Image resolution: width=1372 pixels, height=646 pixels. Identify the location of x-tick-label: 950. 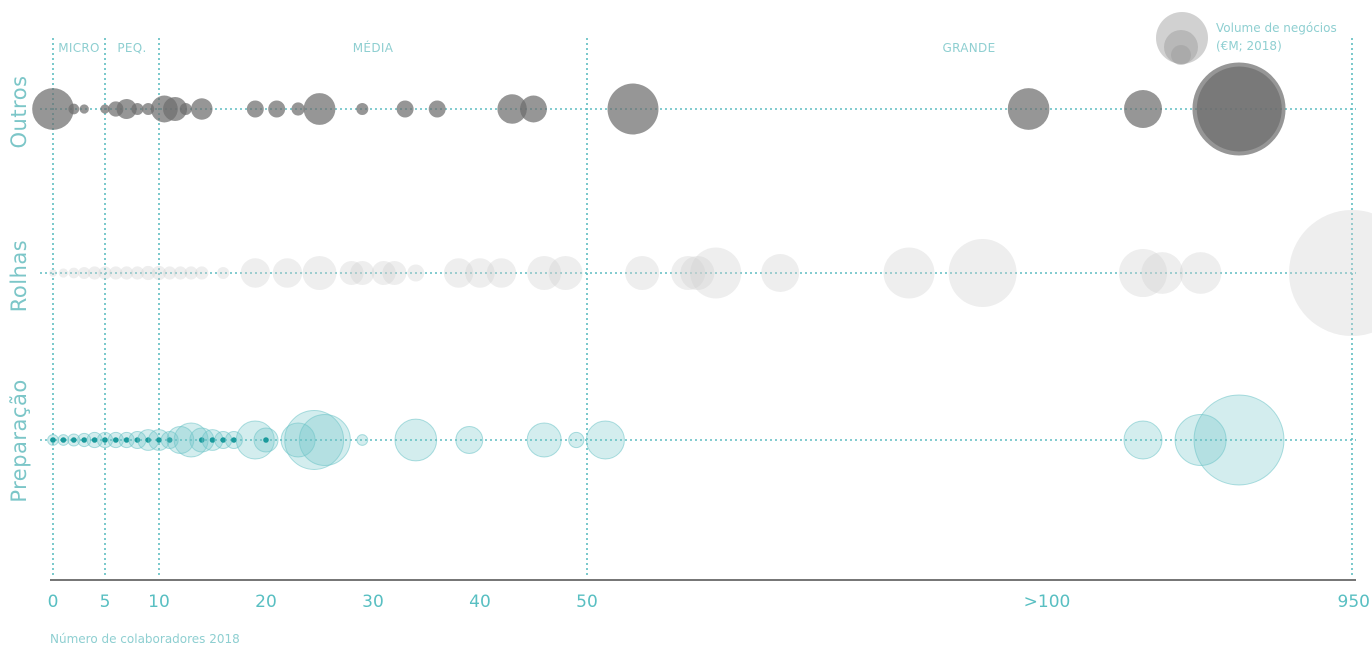
(1354, 602).